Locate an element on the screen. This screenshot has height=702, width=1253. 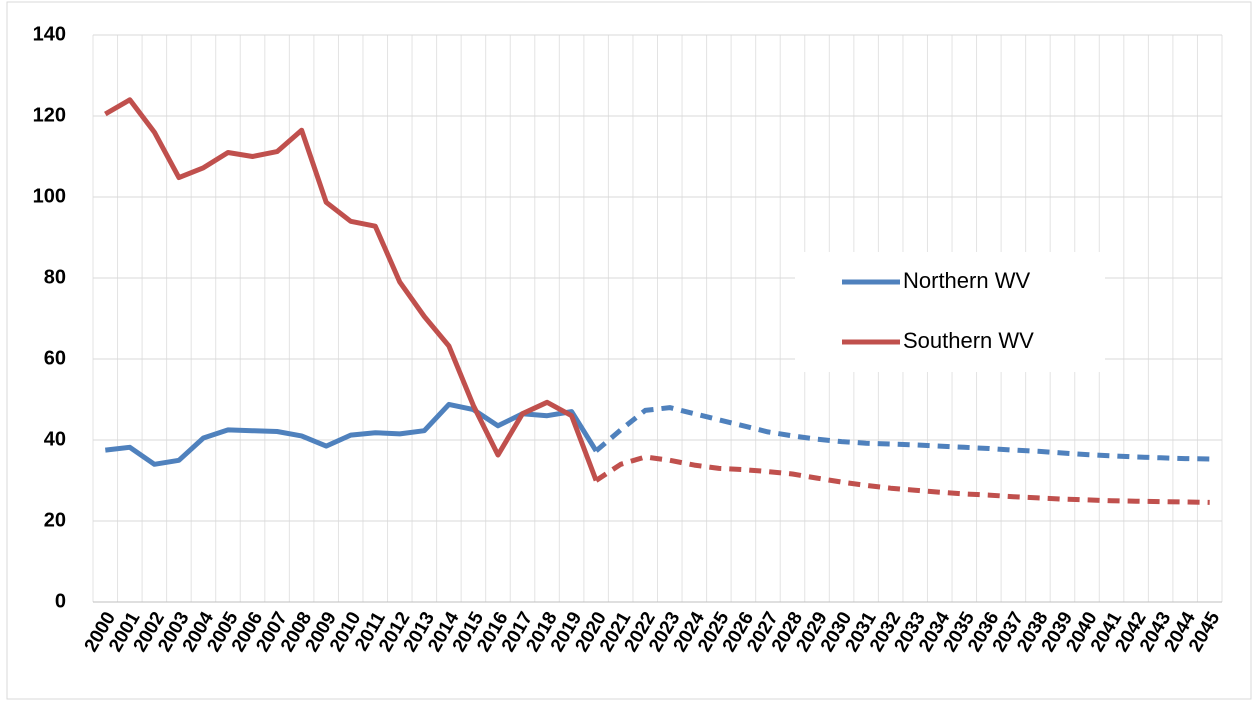
y-tick-label: 120 is located at coordinates (49, 115).